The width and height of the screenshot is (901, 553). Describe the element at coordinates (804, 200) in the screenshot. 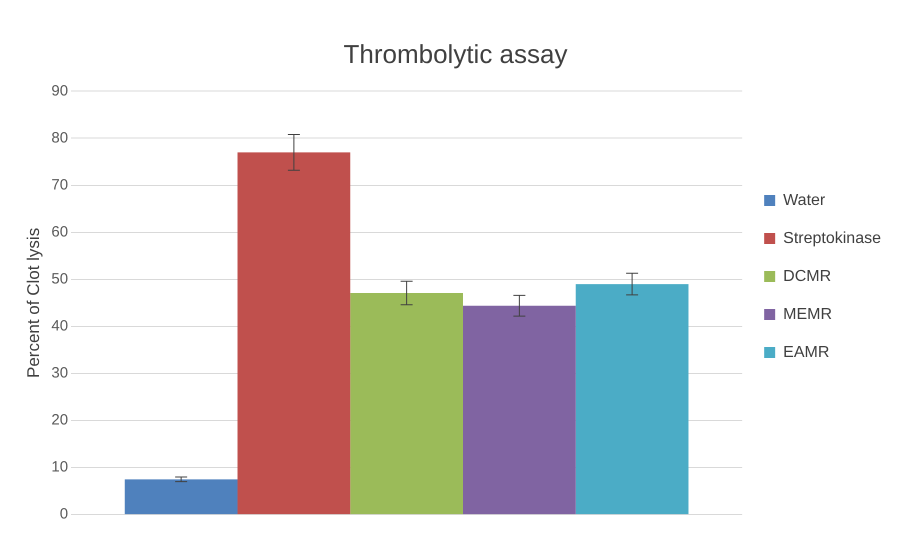

I see `legend-label: Water` at that location.